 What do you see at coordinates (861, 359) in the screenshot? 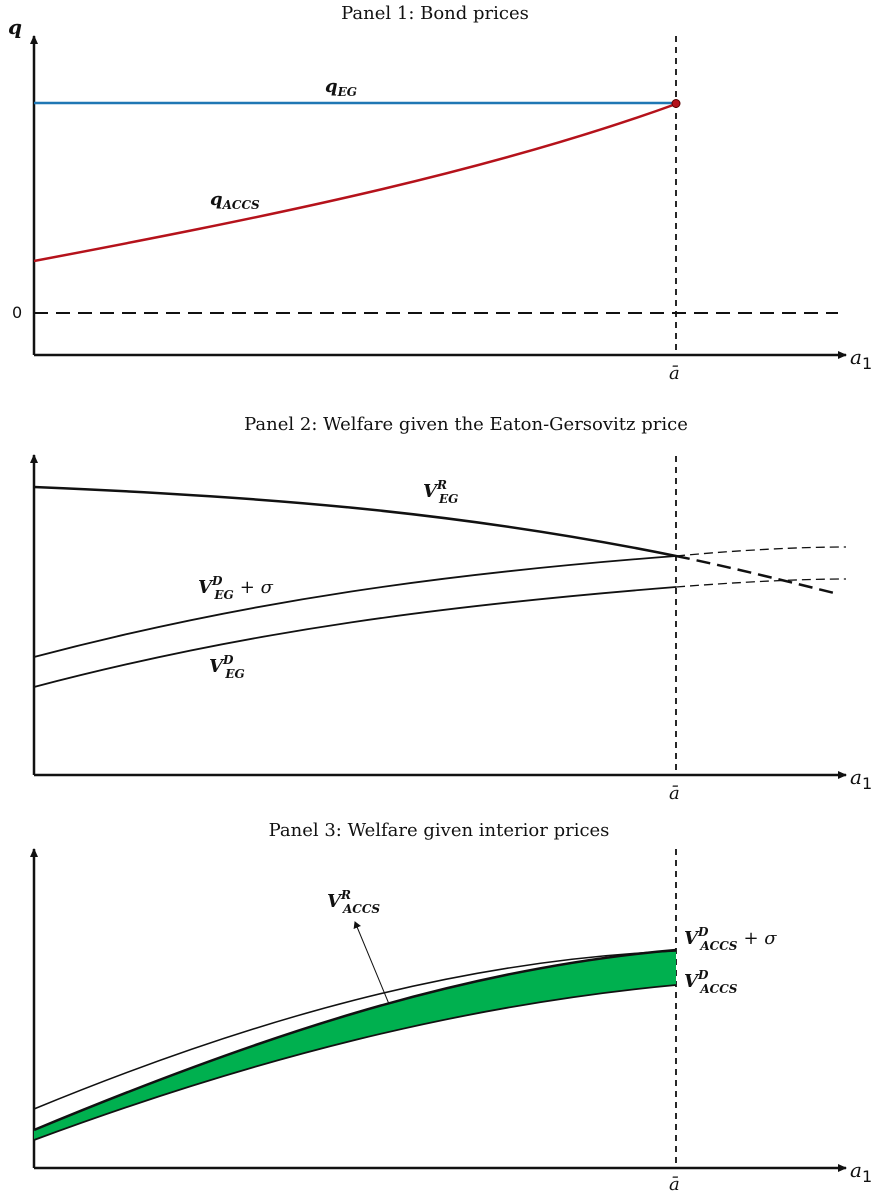
I see `panel-1-x-axis-label: a1` at bounding box center [861, 359].